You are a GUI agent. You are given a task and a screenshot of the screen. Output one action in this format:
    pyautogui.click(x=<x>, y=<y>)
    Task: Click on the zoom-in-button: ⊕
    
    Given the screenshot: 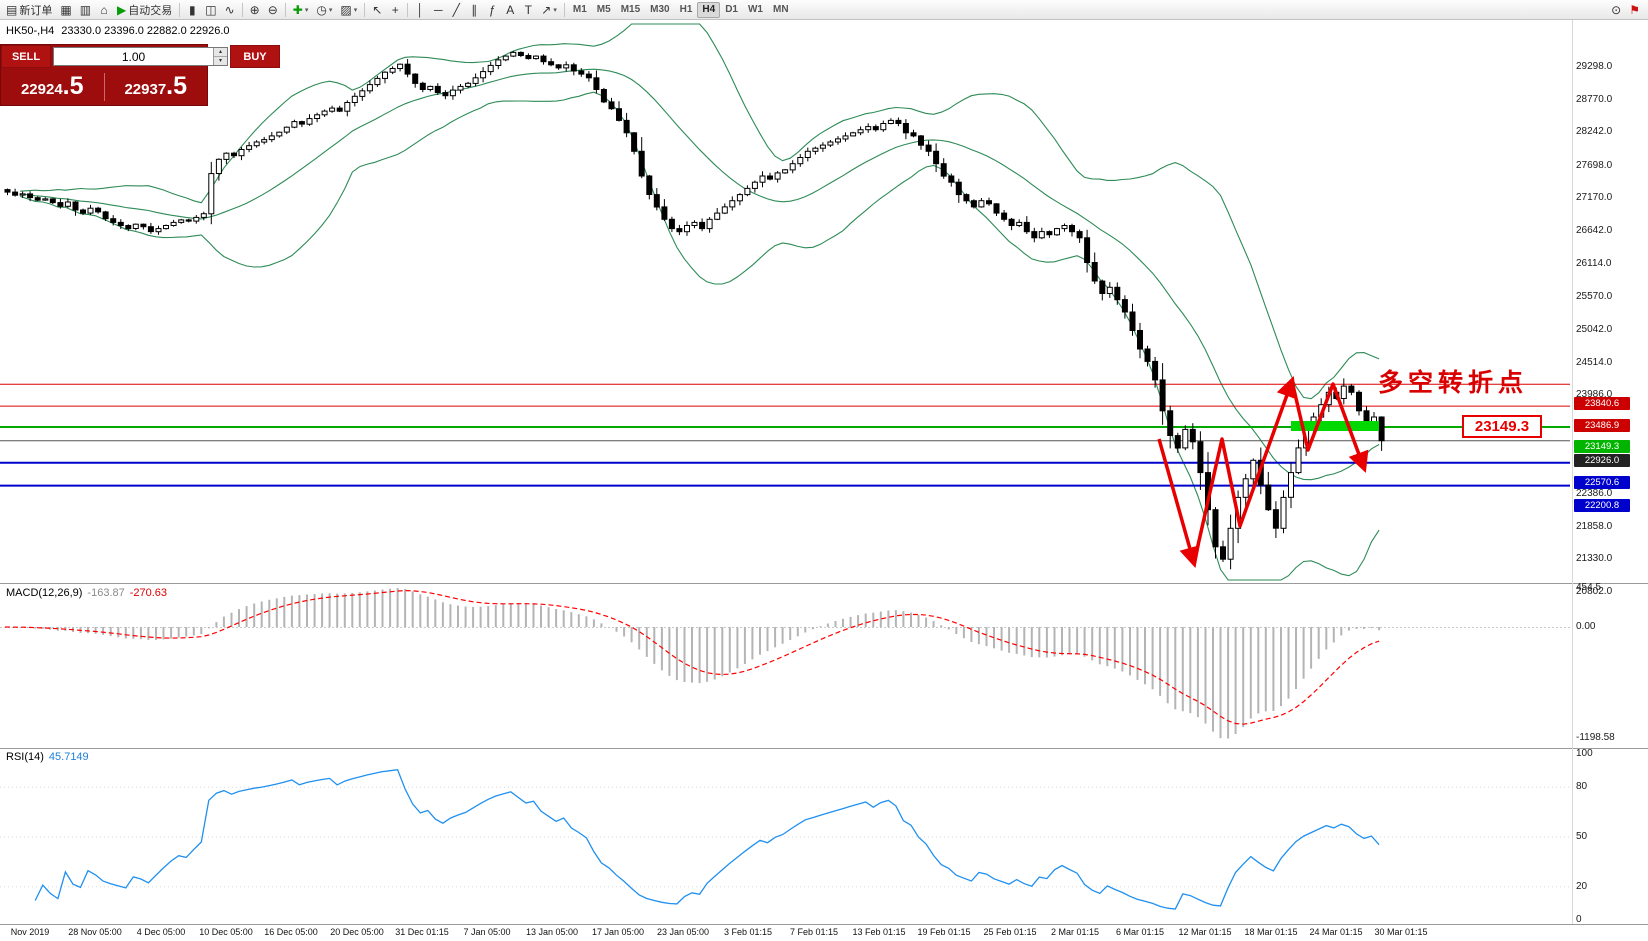 What is the action you would take?
    pyautogui.click(x=255, y=10)
    